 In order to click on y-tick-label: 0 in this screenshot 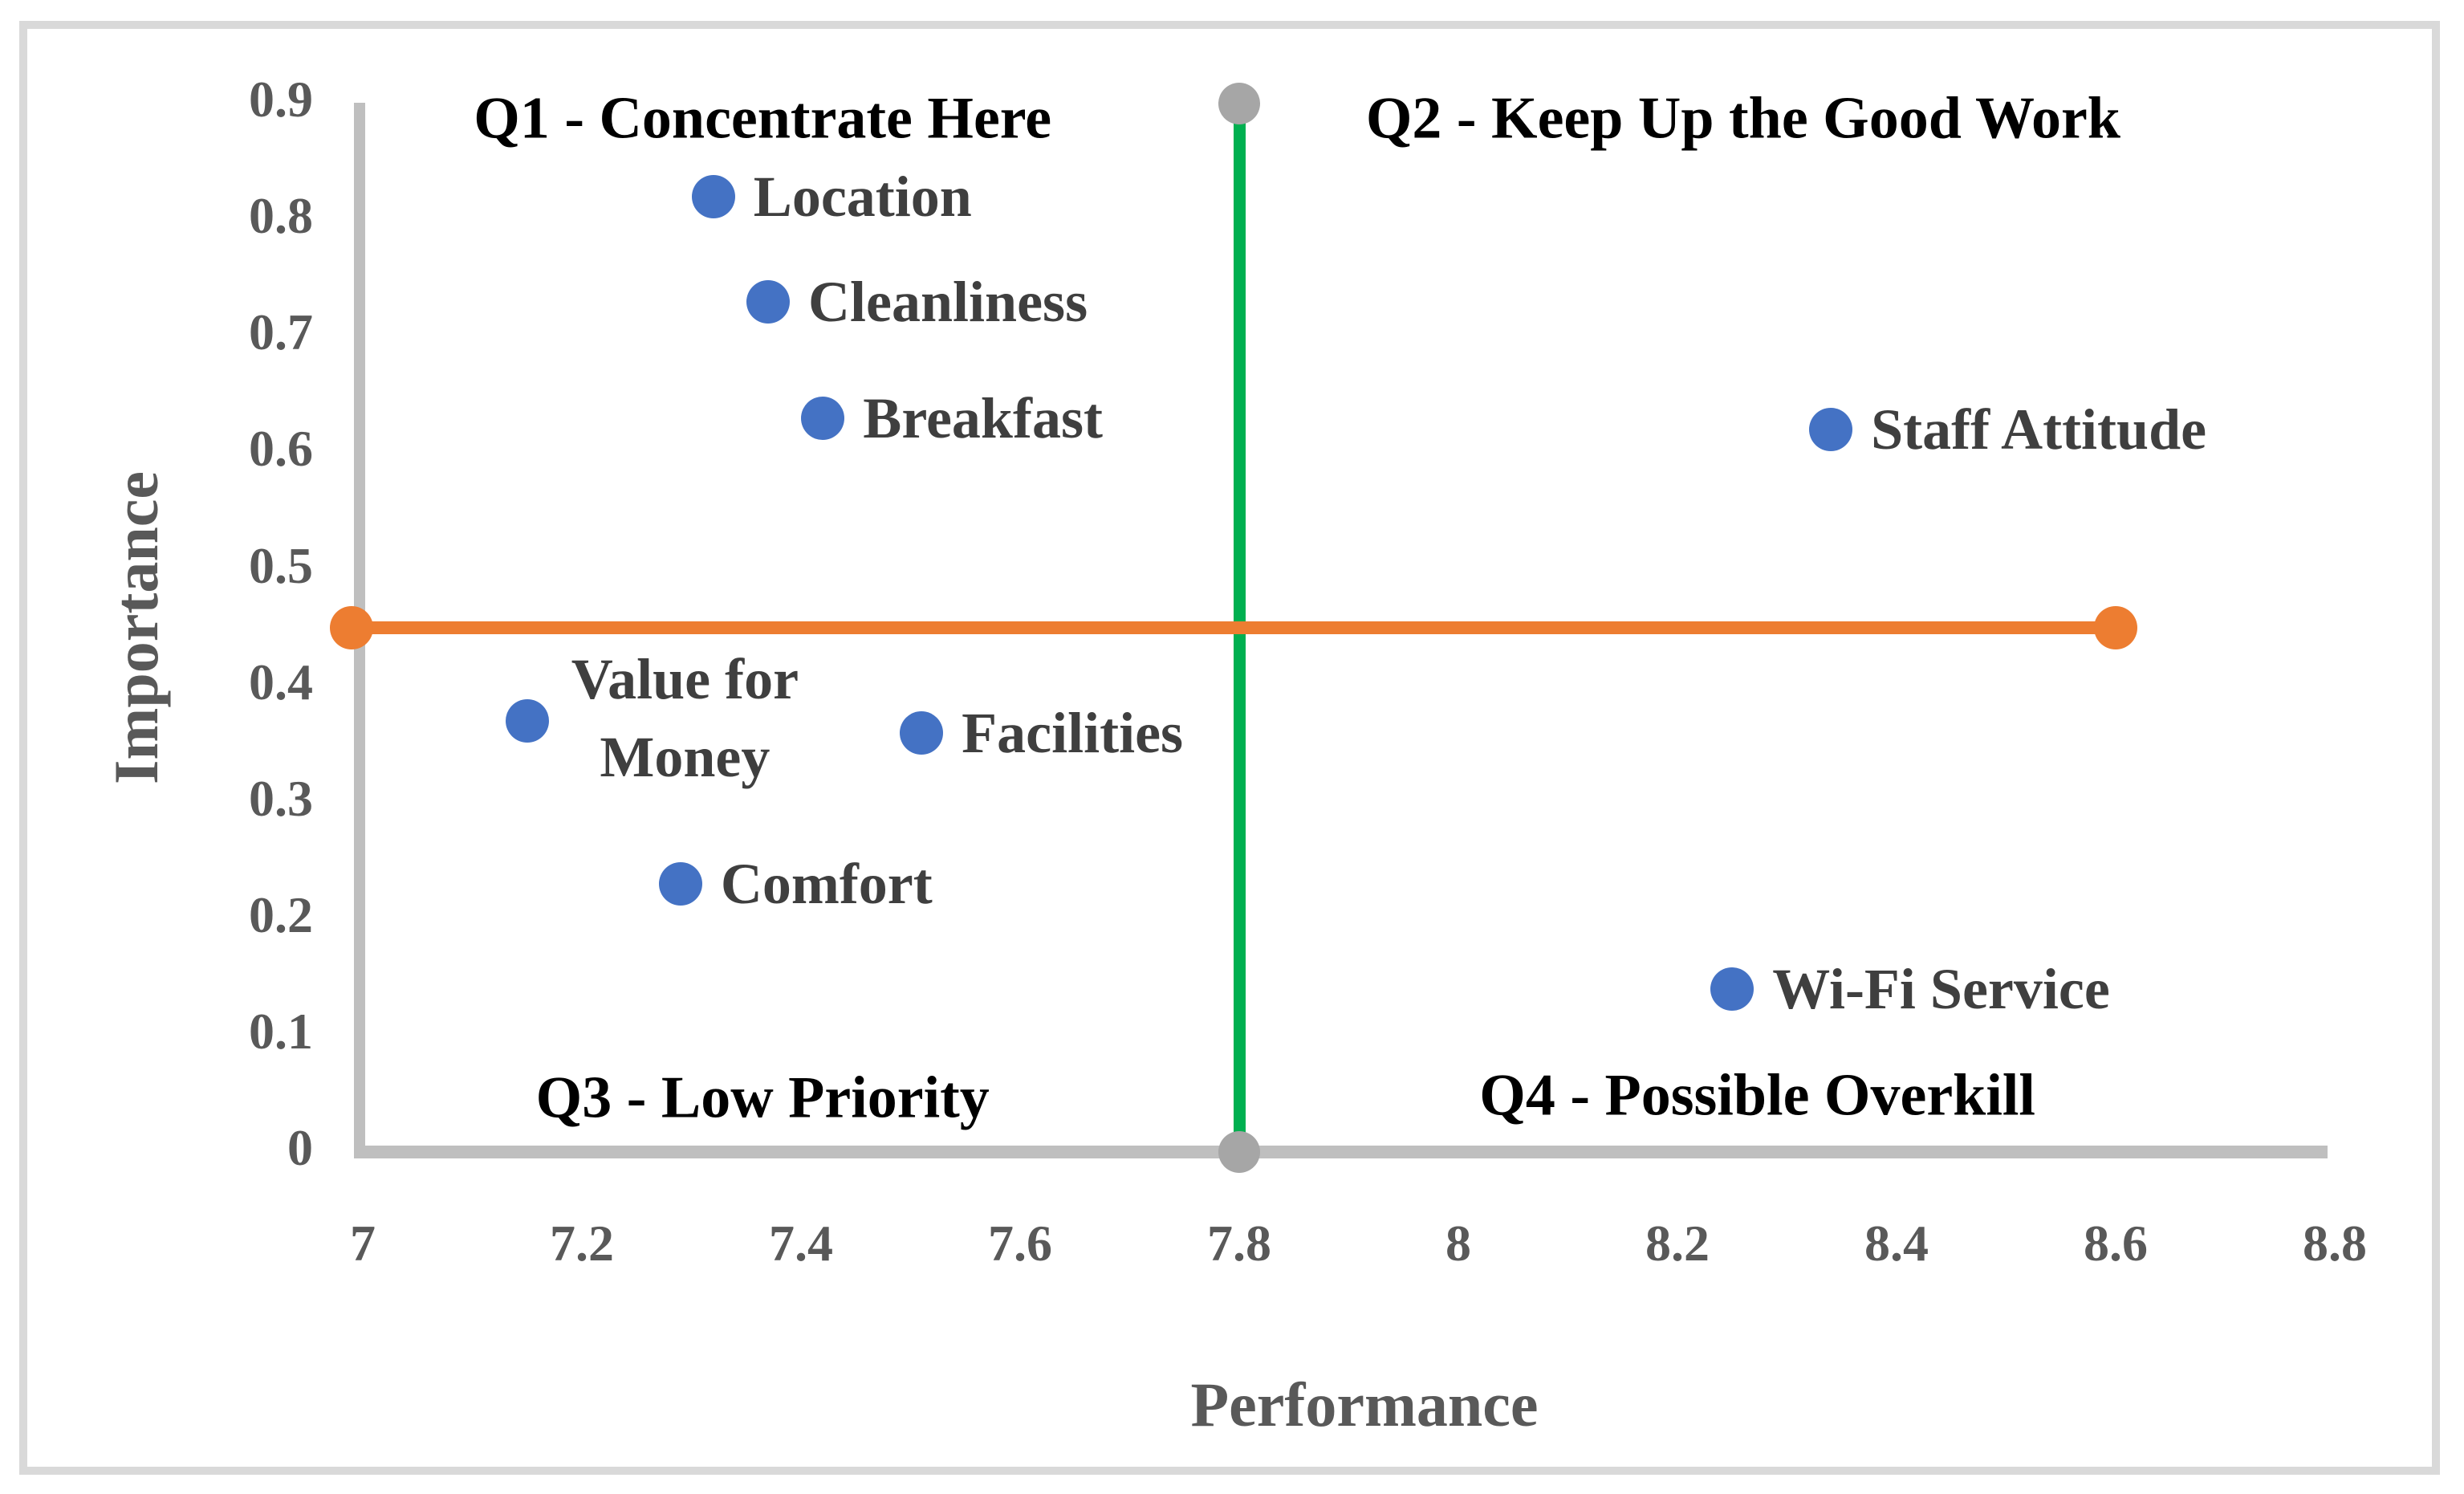, I will do `click(300, 1147)`.